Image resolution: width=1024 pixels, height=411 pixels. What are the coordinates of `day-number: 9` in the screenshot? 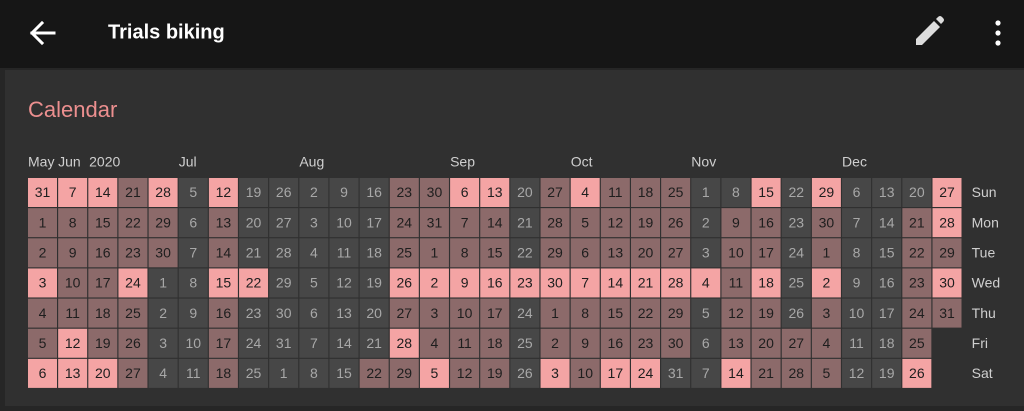 It's located at (585, 343).